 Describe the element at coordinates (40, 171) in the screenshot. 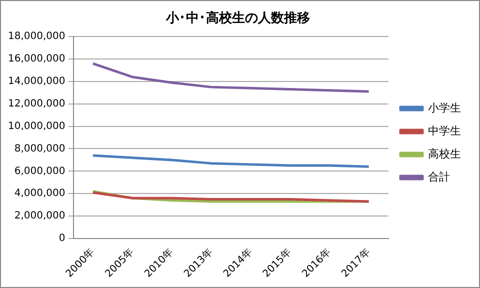

I see `y-tick-label: 6,000,000` at that location.